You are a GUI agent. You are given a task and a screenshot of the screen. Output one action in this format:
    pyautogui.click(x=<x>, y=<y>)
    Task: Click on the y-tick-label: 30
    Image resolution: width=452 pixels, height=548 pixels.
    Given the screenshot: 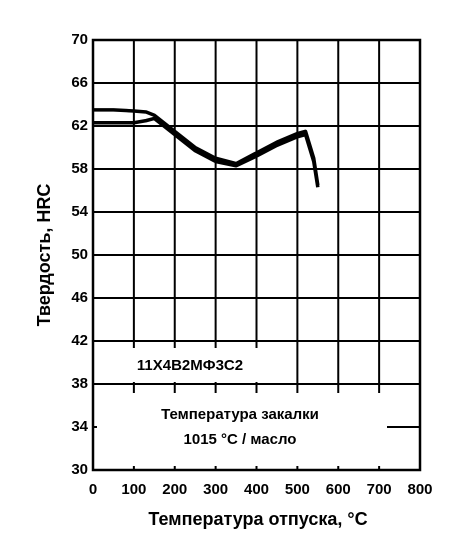 What is the action you would take?
    pyautogui.click(x=79, y=469)
    